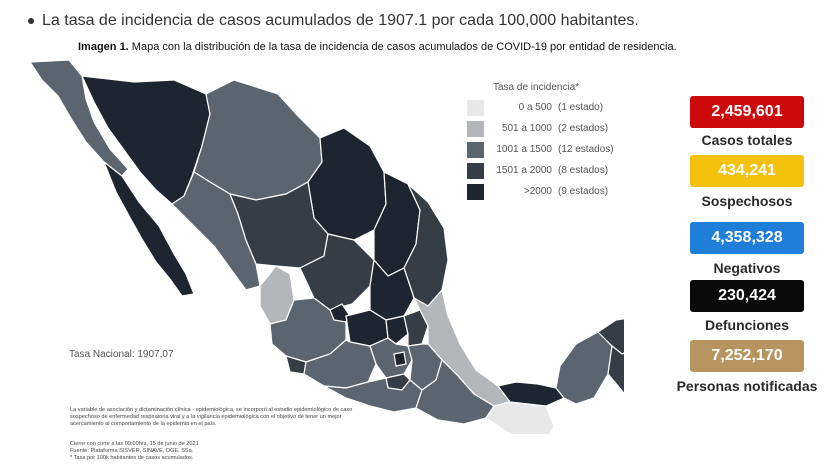 The image size is (837, 471). I want to click on stat-sospechosos-value: 434,241, so click(747, 171).